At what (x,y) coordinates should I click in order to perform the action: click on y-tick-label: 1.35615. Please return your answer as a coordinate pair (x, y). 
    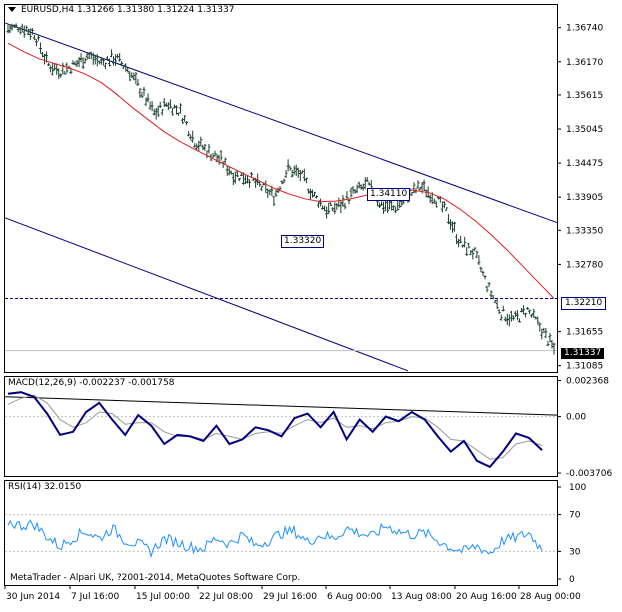
    Looking at the image, I should click on (584, 96).